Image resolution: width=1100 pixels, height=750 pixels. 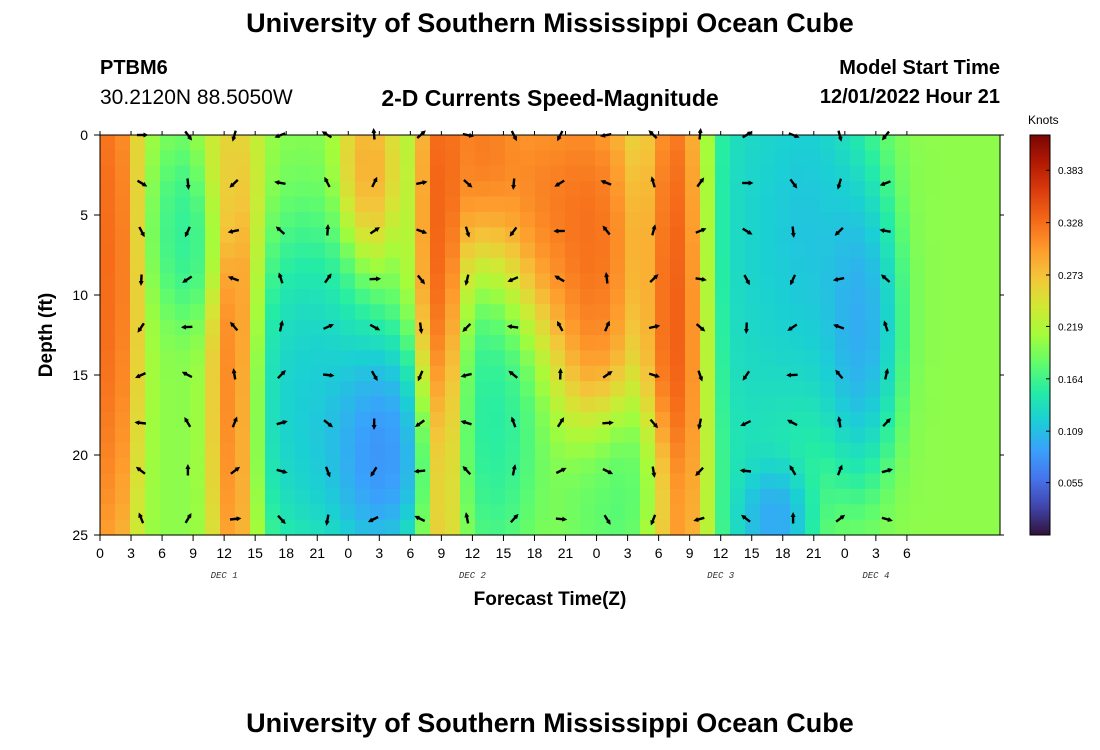 I want to click on colorbar-tick-label: 0.383, so click(x=1070, y=171).